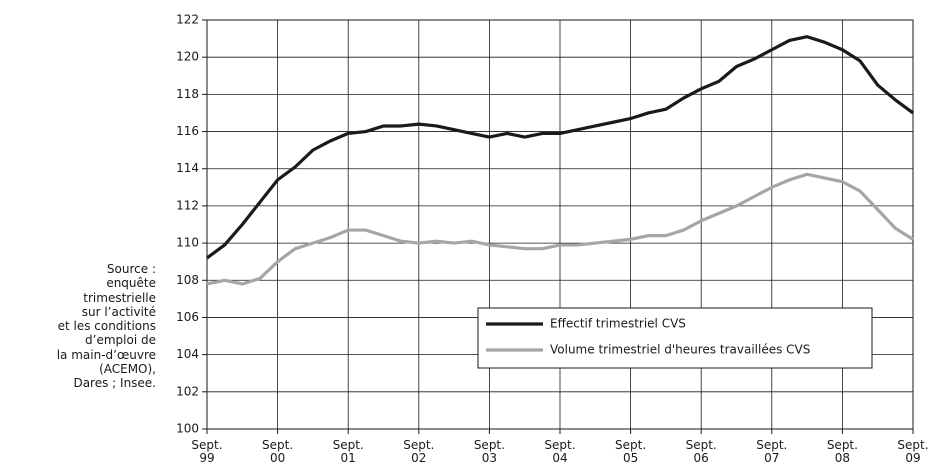 Image resolution: width=931 pixels, height=466 pixels. Describe the element at coordinates (489, 451) in the screenshot. I see `x-tick-label: Sept. 03` at that location.